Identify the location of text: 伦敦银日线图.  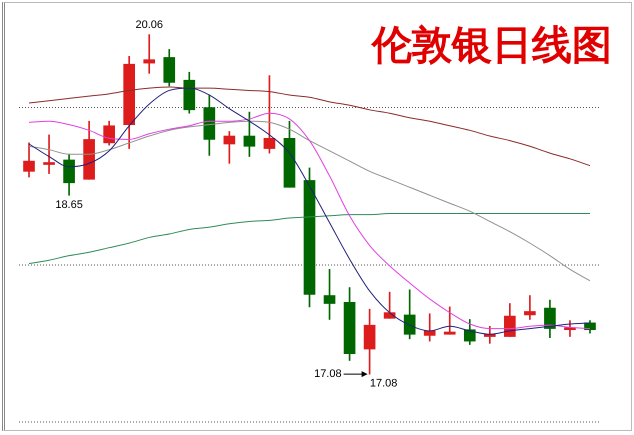
(491, 44).